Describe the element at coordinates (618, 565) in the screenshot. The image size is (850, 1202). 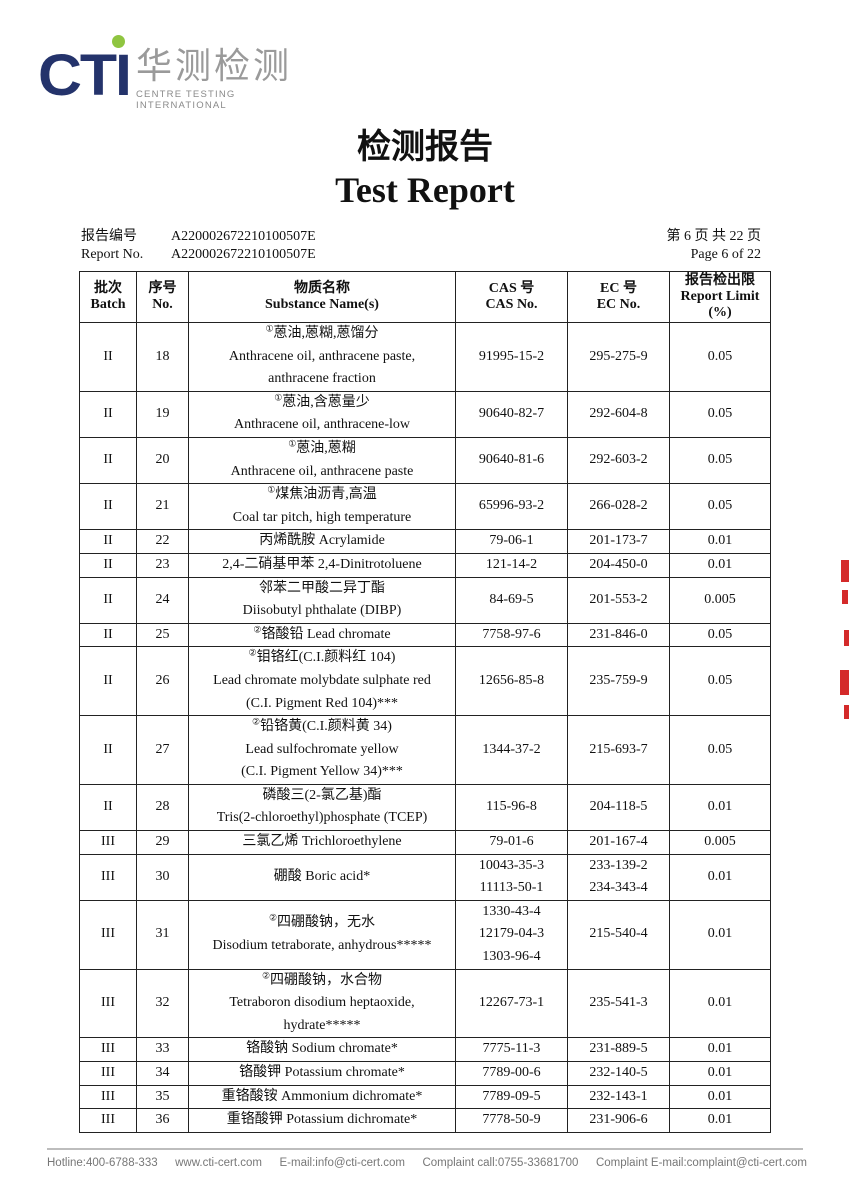
I see `cell-ec: 204-450-0` at that location.